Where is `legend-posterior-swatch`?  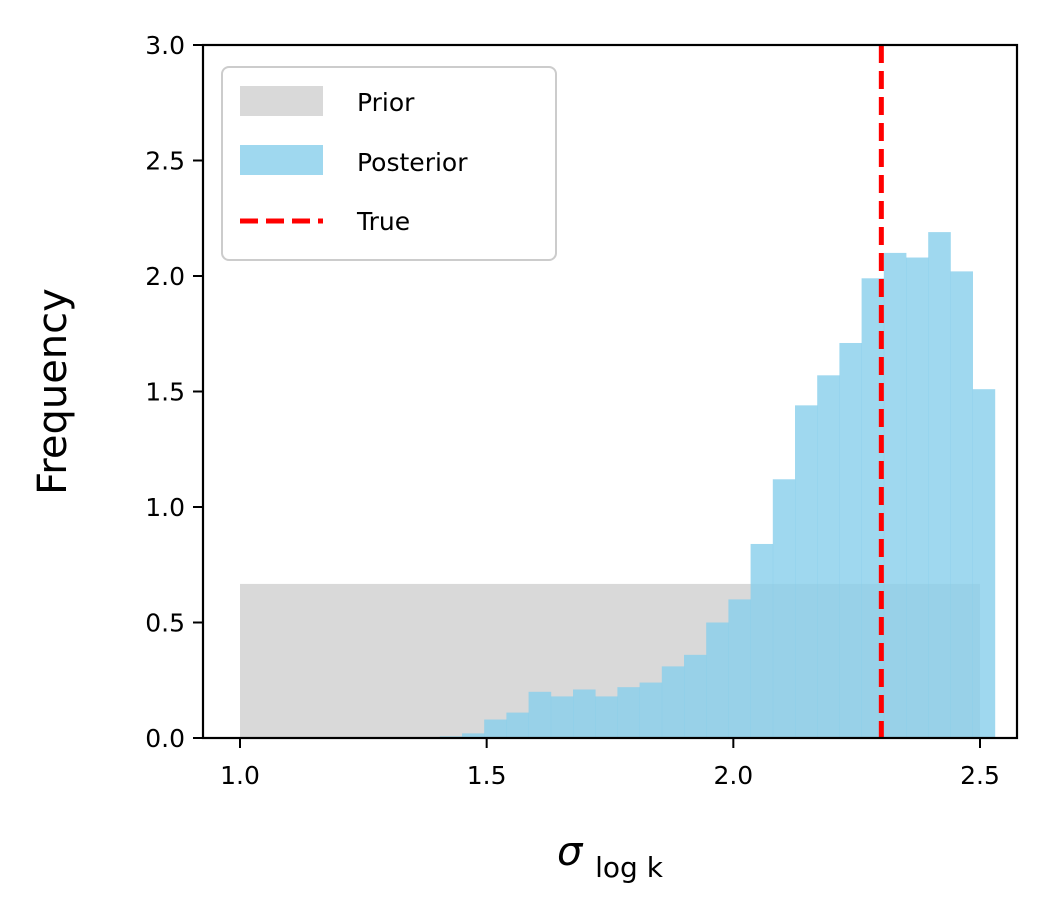 legend-posterior-swatch is located at coordinates (281, 160).